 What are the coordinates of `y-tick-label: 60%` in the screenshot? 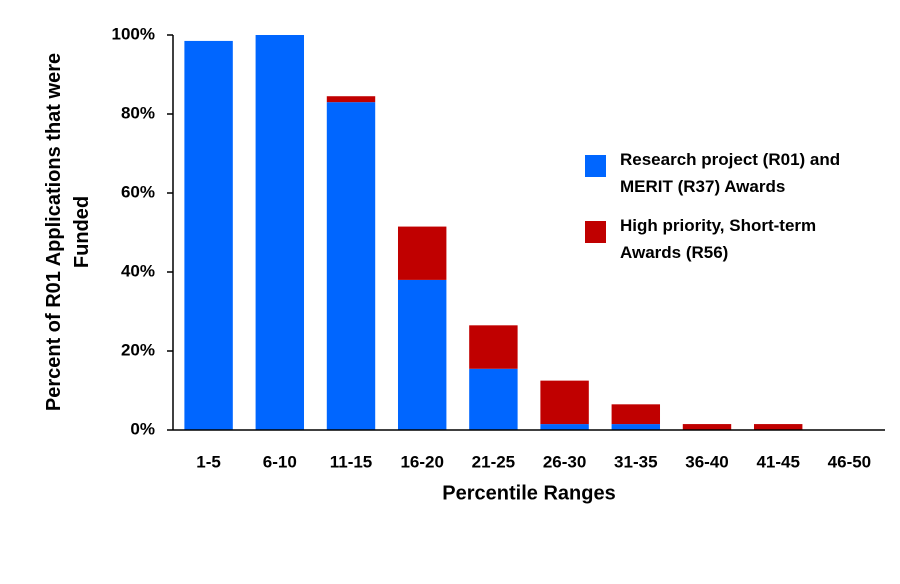 It's located at (138, 191).